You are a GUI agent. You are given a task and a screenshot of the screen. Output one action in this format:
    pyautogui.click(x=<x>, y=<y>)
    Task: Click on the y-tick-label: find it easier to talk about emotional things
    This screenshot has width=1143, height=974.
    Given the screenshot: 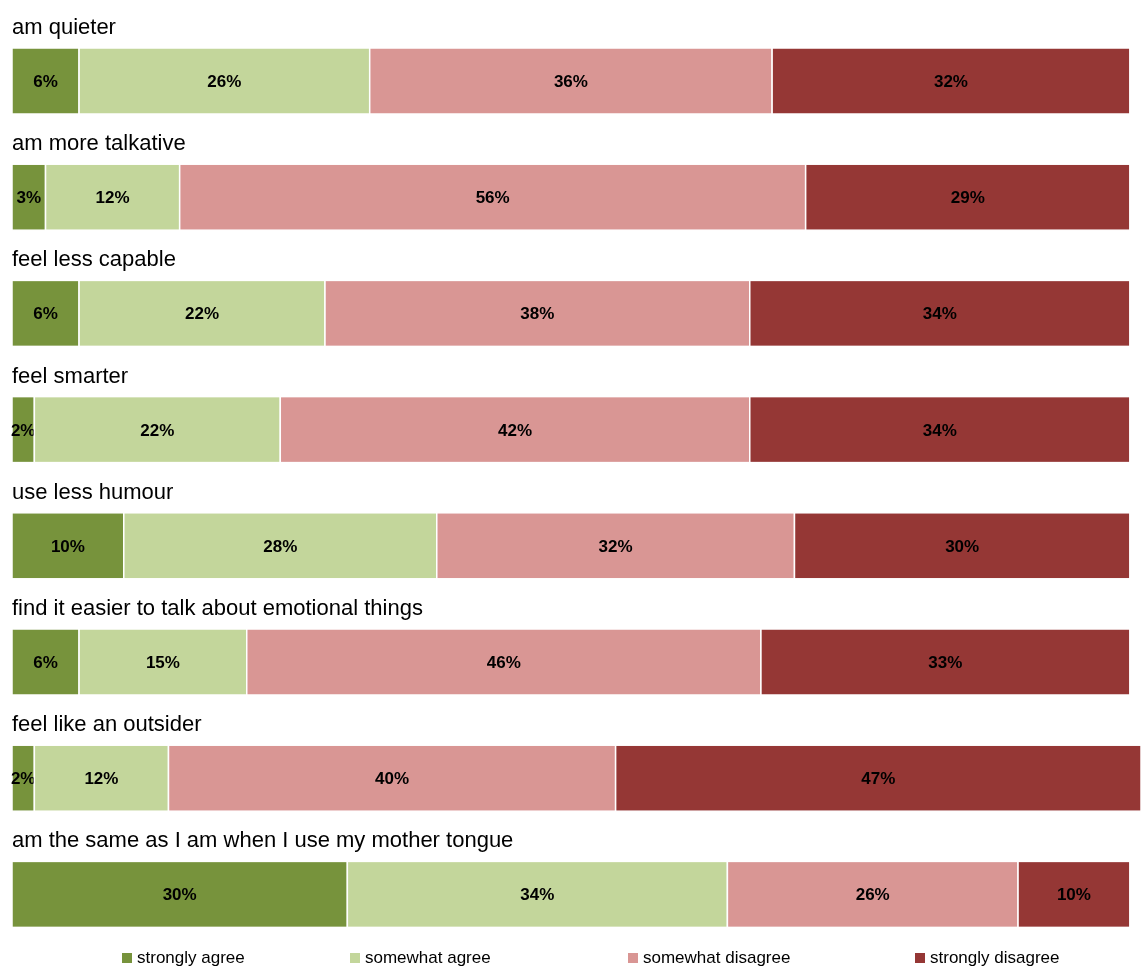 What is the action you would take?
    pyautogui.click(x=217, y=607)
    